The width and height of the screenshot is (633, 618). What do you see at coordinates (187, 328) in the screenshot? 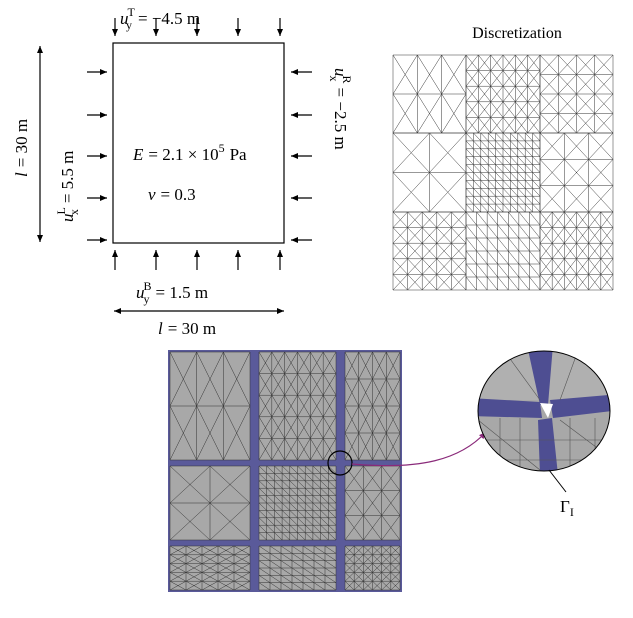
I see `width-label: l = 30 m` at bounding box center [187, 328].